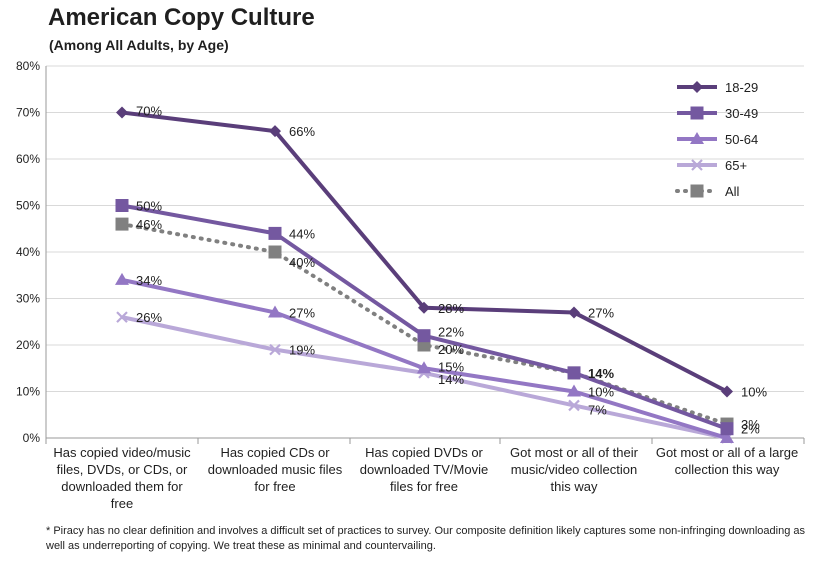 This screenshot has width=830, height=568. Describe the element at coordinates (139, 45) in the screenshot. I see `chart-subtitle: (Among All Adults, by Age)` at that location.